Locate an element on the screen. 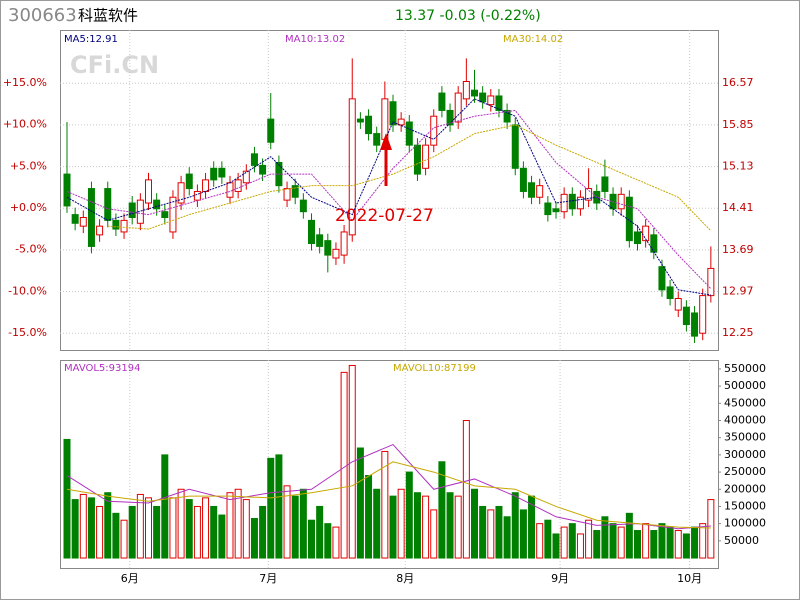 The height and width of the screenshot is (600, 800). volume-tick-label: 100000 is located at coordinates (745, 523).